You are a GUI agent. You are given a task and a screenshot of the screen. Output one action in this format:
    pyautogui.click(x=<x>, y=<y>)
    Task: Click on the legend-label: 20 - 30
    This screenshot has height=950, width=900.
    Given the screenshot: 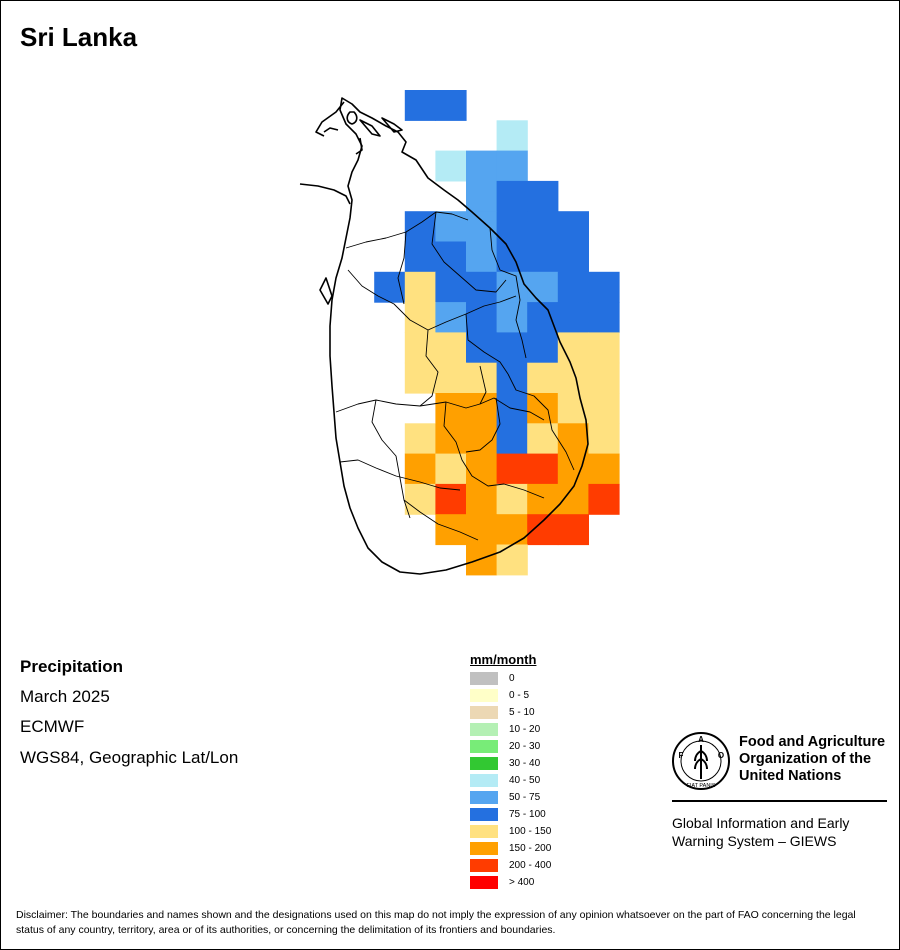 What is the action you would take?
    pyautogui.click(x=525, y=746)
    